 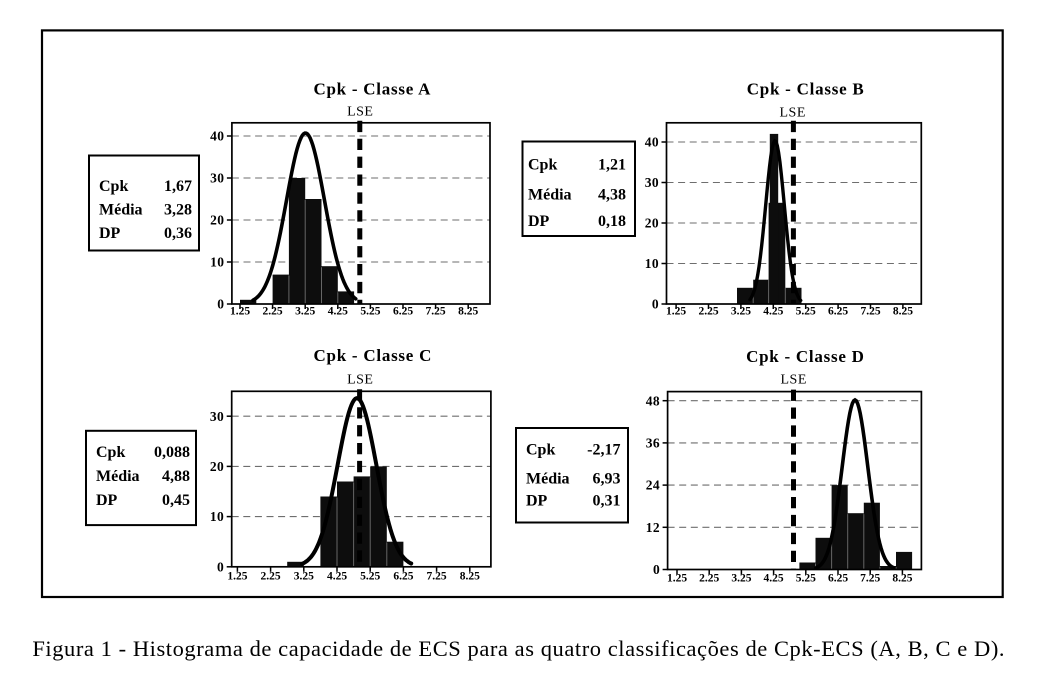 I want to click on svg-text: -2,17, so click(x=603, y=450).